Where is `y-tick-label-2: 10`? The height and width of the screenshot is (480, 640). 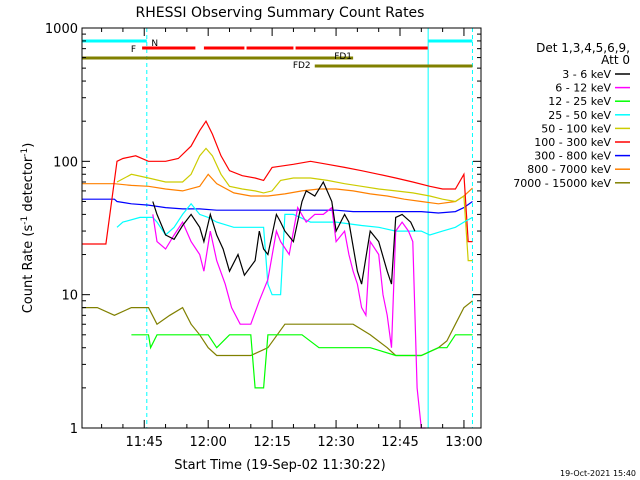 y-tick-label-2: 10 is located at coordinates (69, 296).